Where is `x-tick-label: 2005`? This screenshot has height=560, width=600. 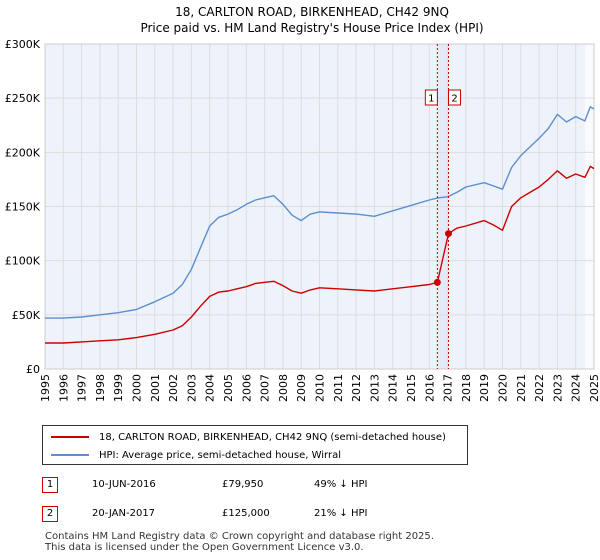
x-tick-label: 2005 is located at coordinates (228, 388).